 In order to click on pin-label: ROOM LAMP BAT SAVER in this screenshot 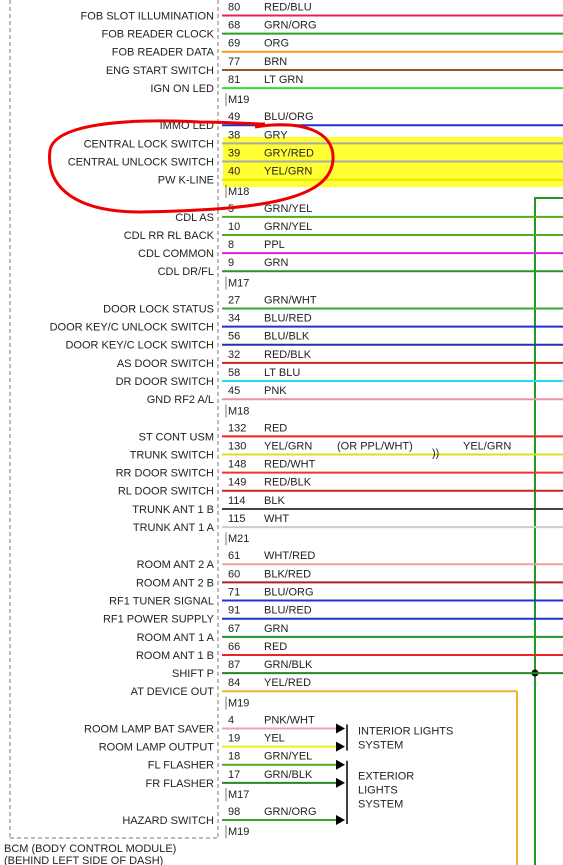, I will do `click(149, 729)`.